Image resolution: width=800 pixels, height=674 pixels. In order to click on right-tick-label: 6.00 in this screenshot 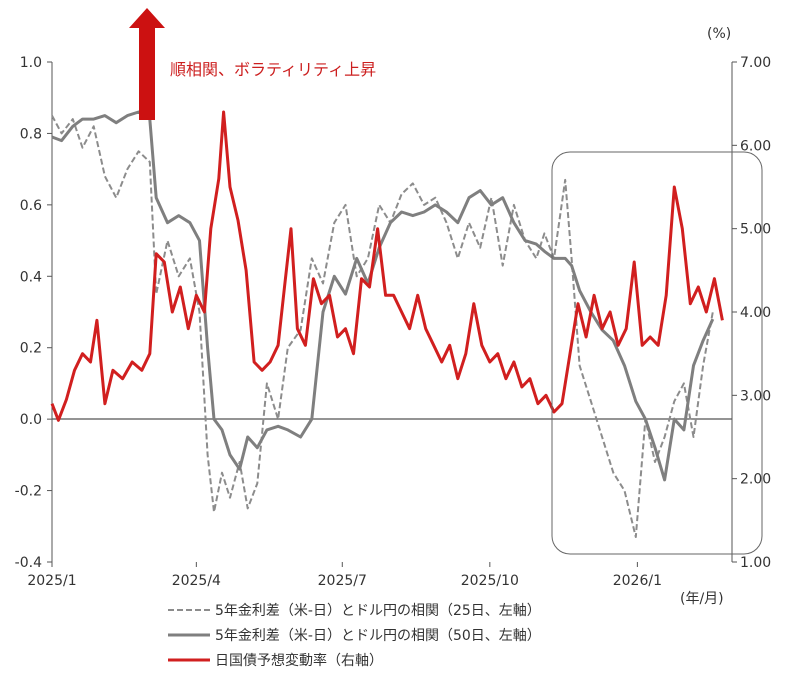, I will do `click(755, 146)`.